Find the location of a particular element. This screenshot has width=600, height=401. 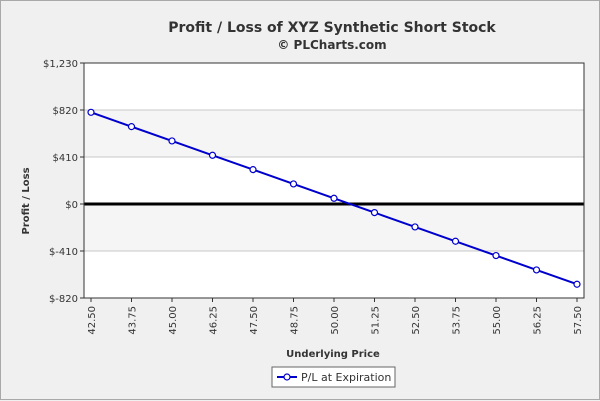

x-tick-label: 46.25 is located at coordinates (214, 320).